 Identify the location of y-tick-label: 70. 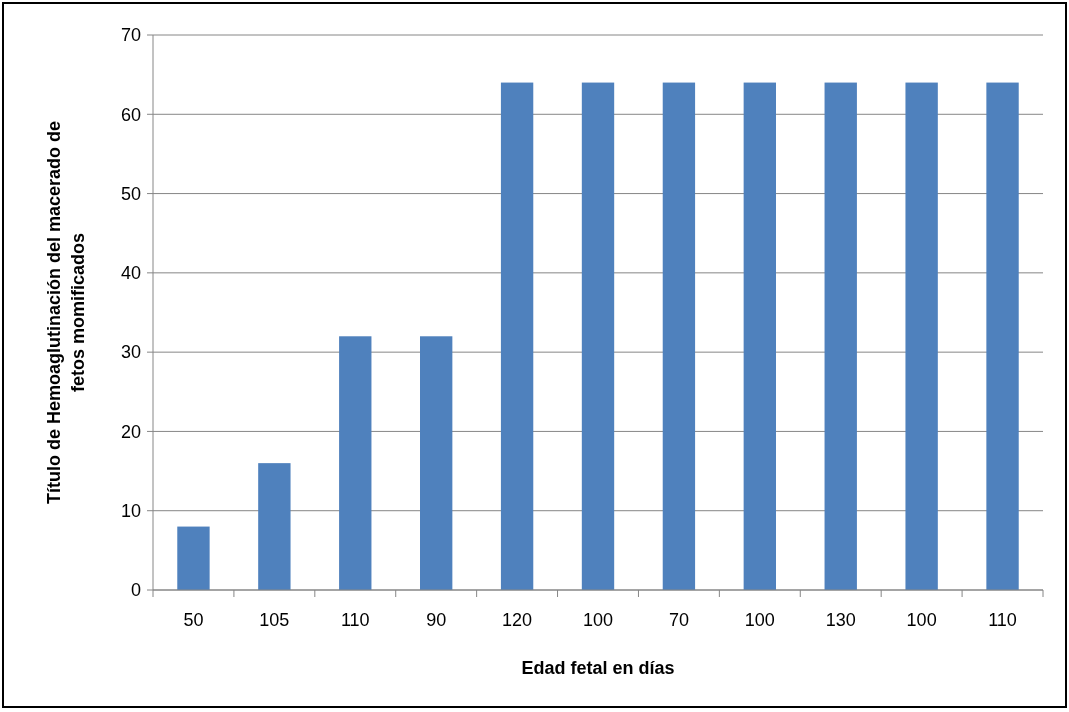
(130, 35).